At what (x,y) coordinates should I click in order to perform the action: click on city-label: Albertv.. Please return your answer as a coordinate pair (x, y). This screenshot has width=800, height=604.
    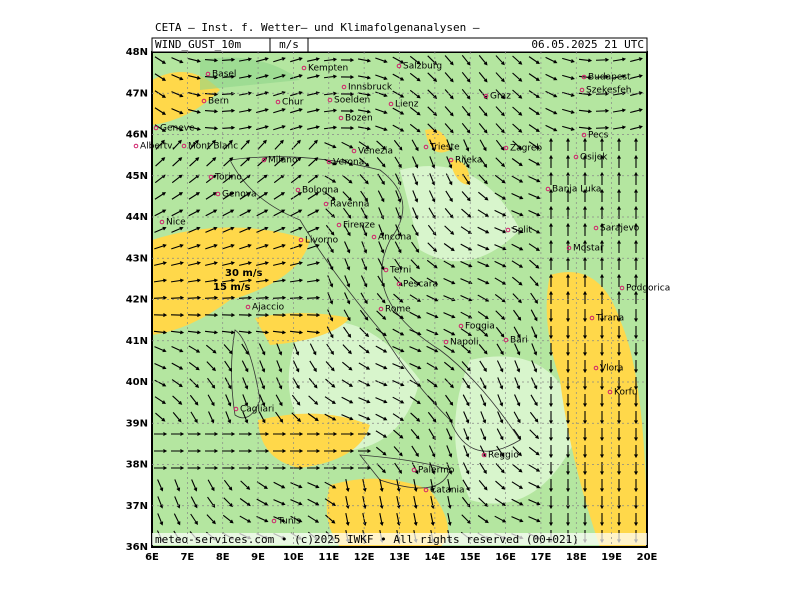
    Looking at the image, I should click on (157, 147).